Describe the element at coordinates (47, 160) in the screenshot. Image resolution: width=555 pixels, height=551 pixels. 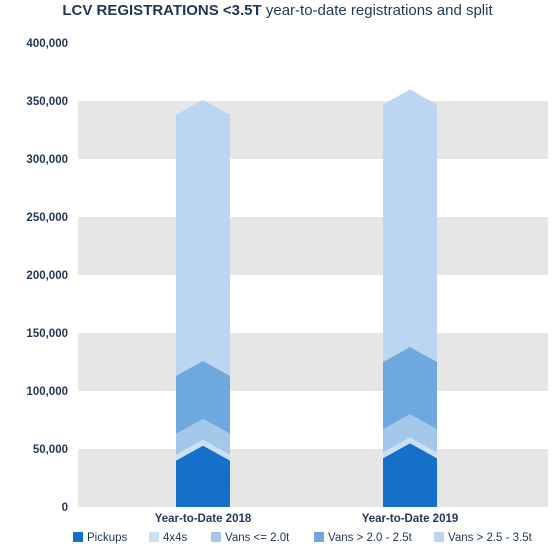
I see `y-tick-label: 300,000` at that location.